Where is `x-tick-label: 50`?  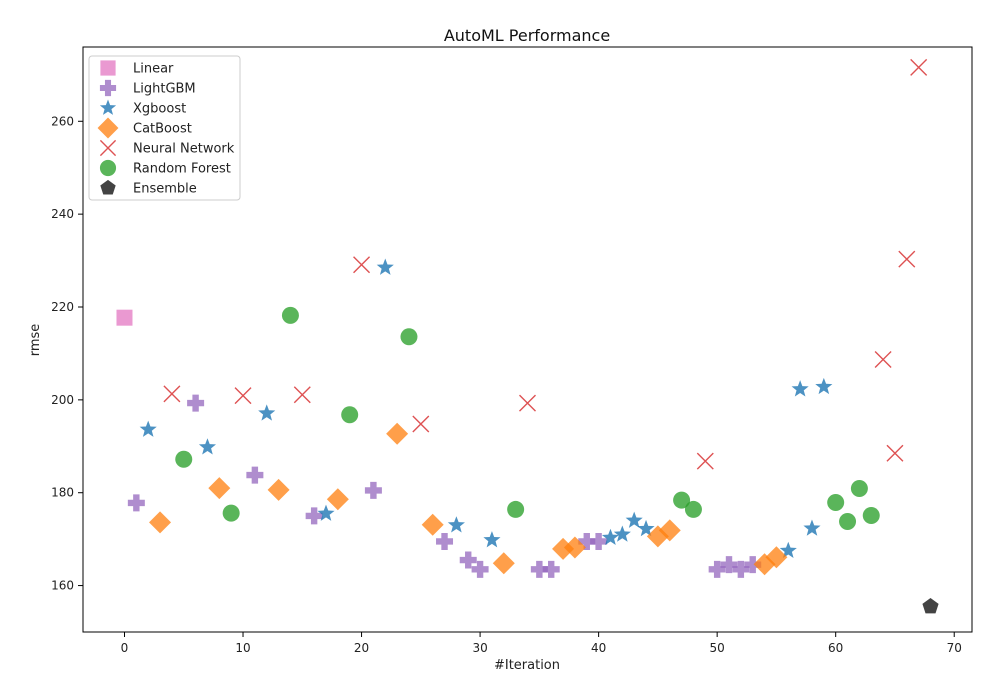
x-tick-label: 50 is located at coordinates (717, 648).